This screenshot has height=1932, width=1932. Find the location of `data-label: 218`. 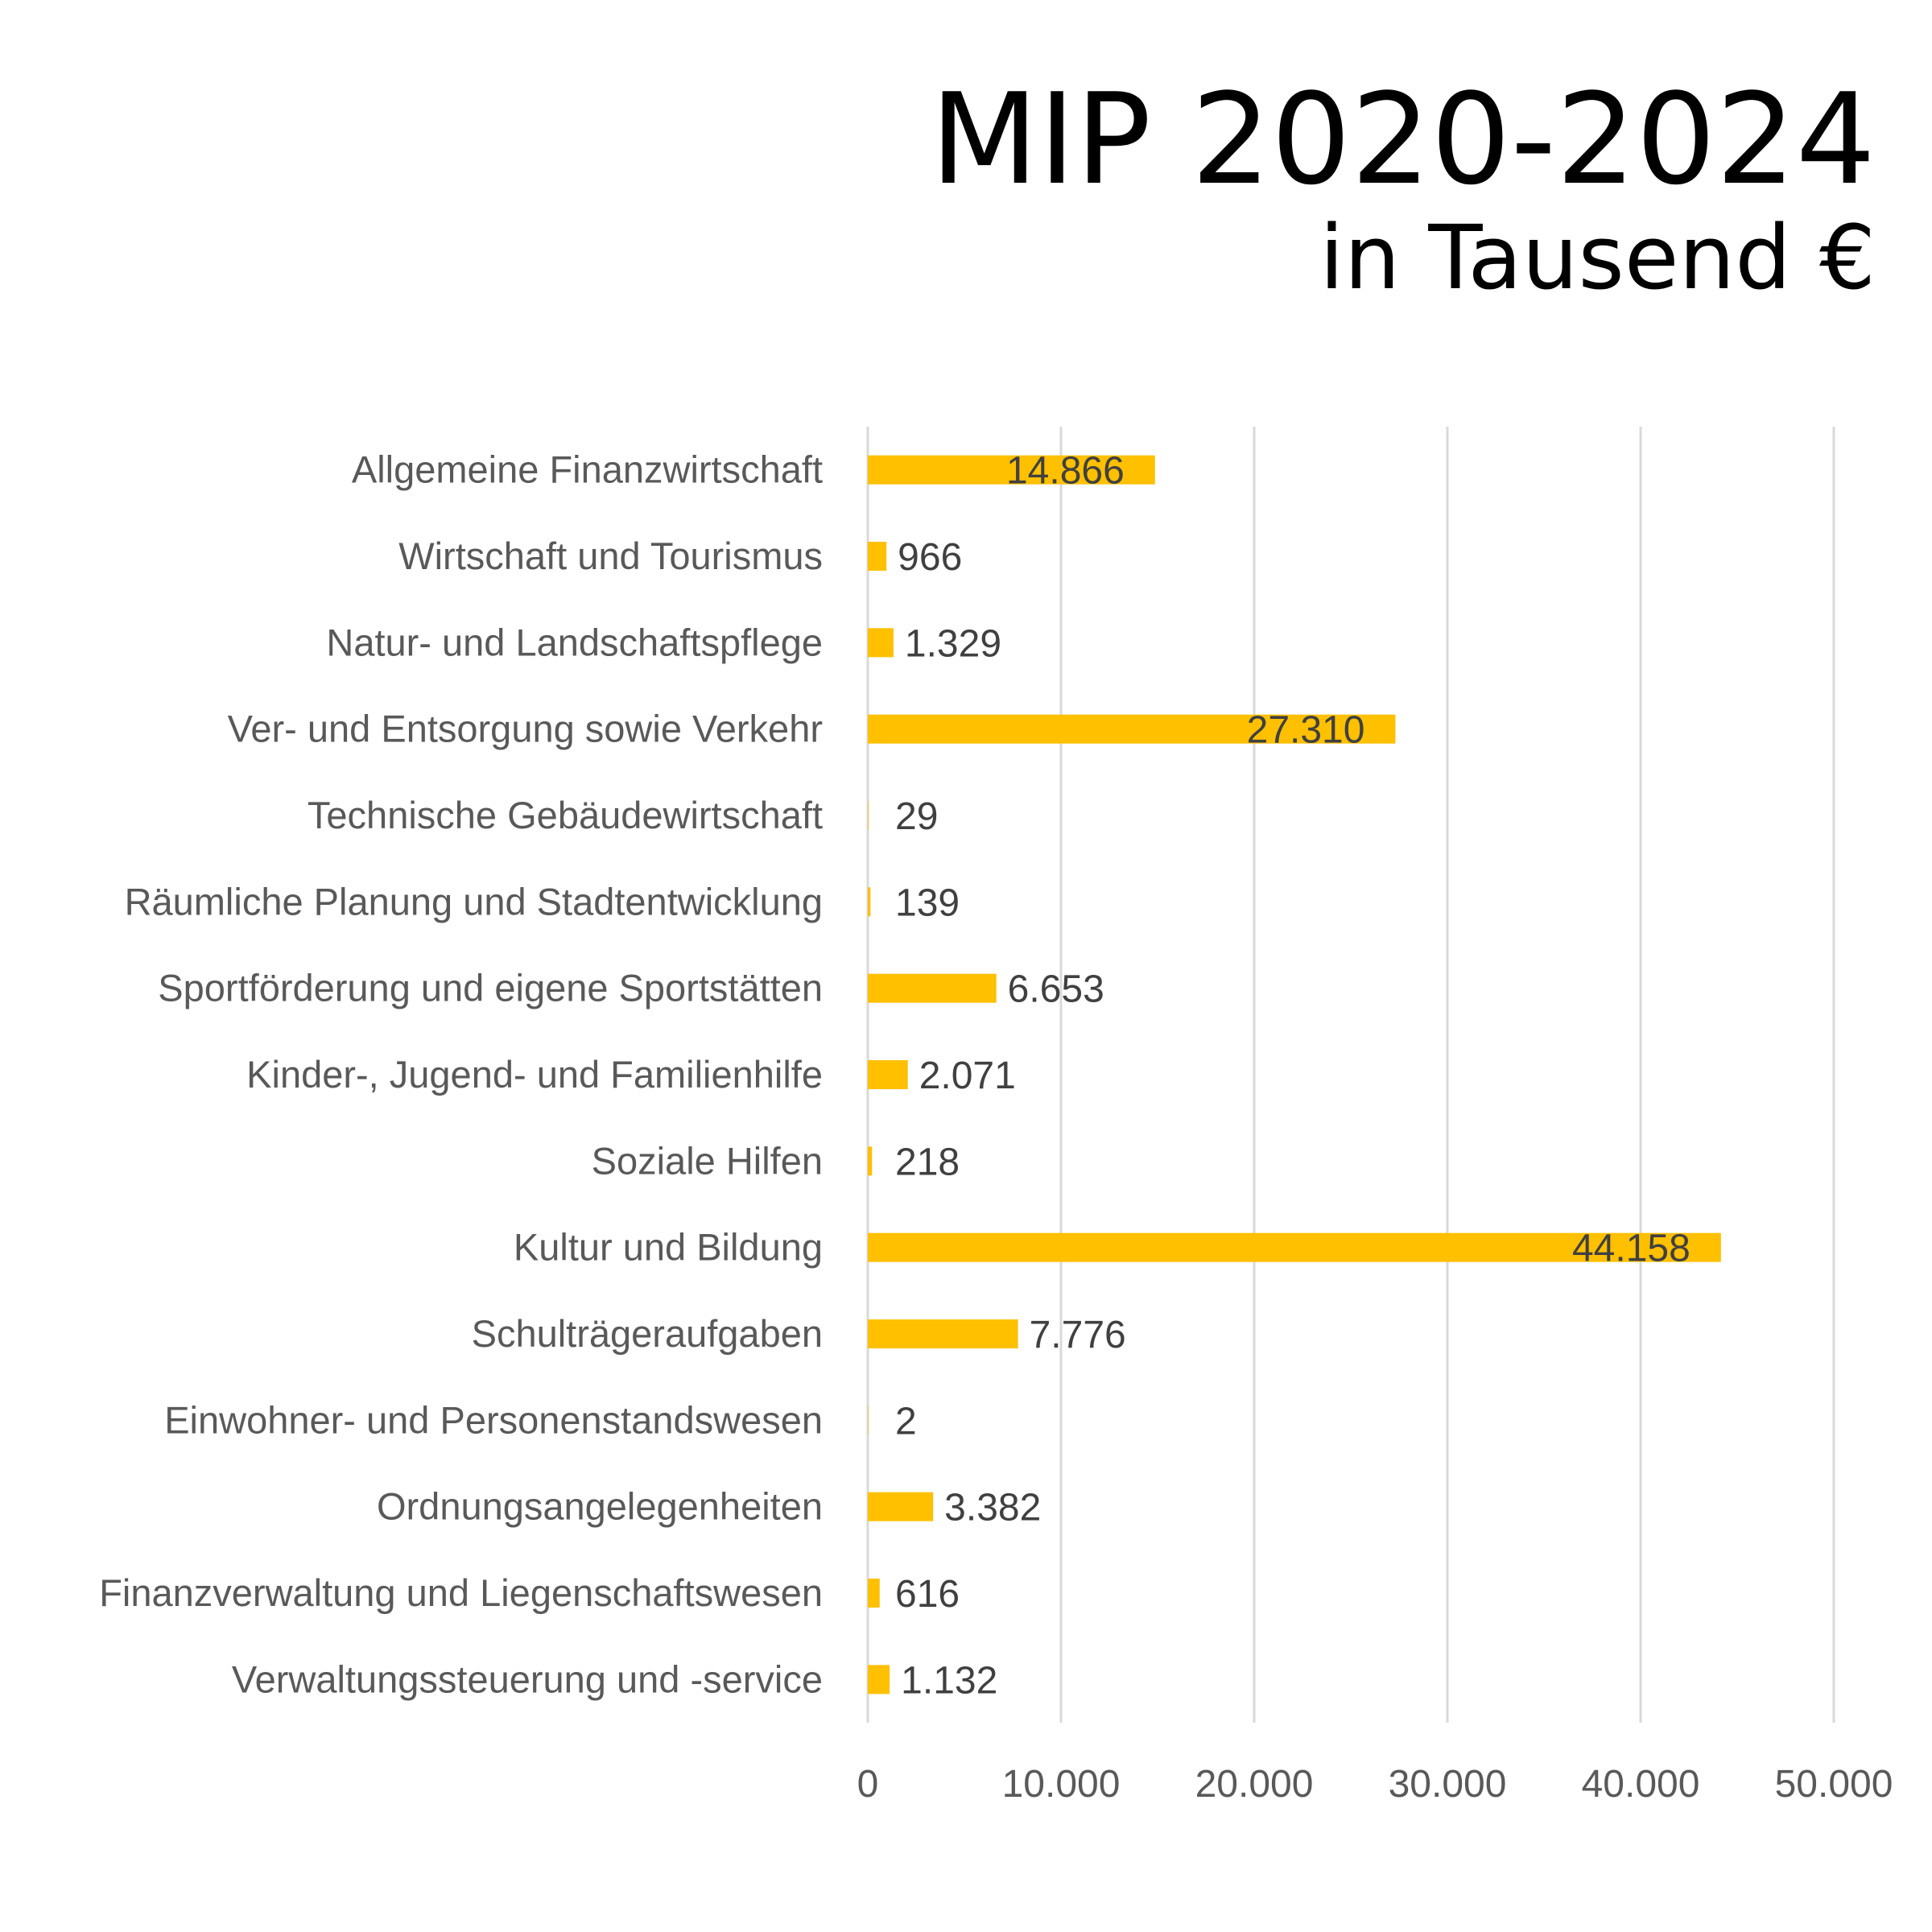

data-label: 218 is located at coordinates (927, 1162).